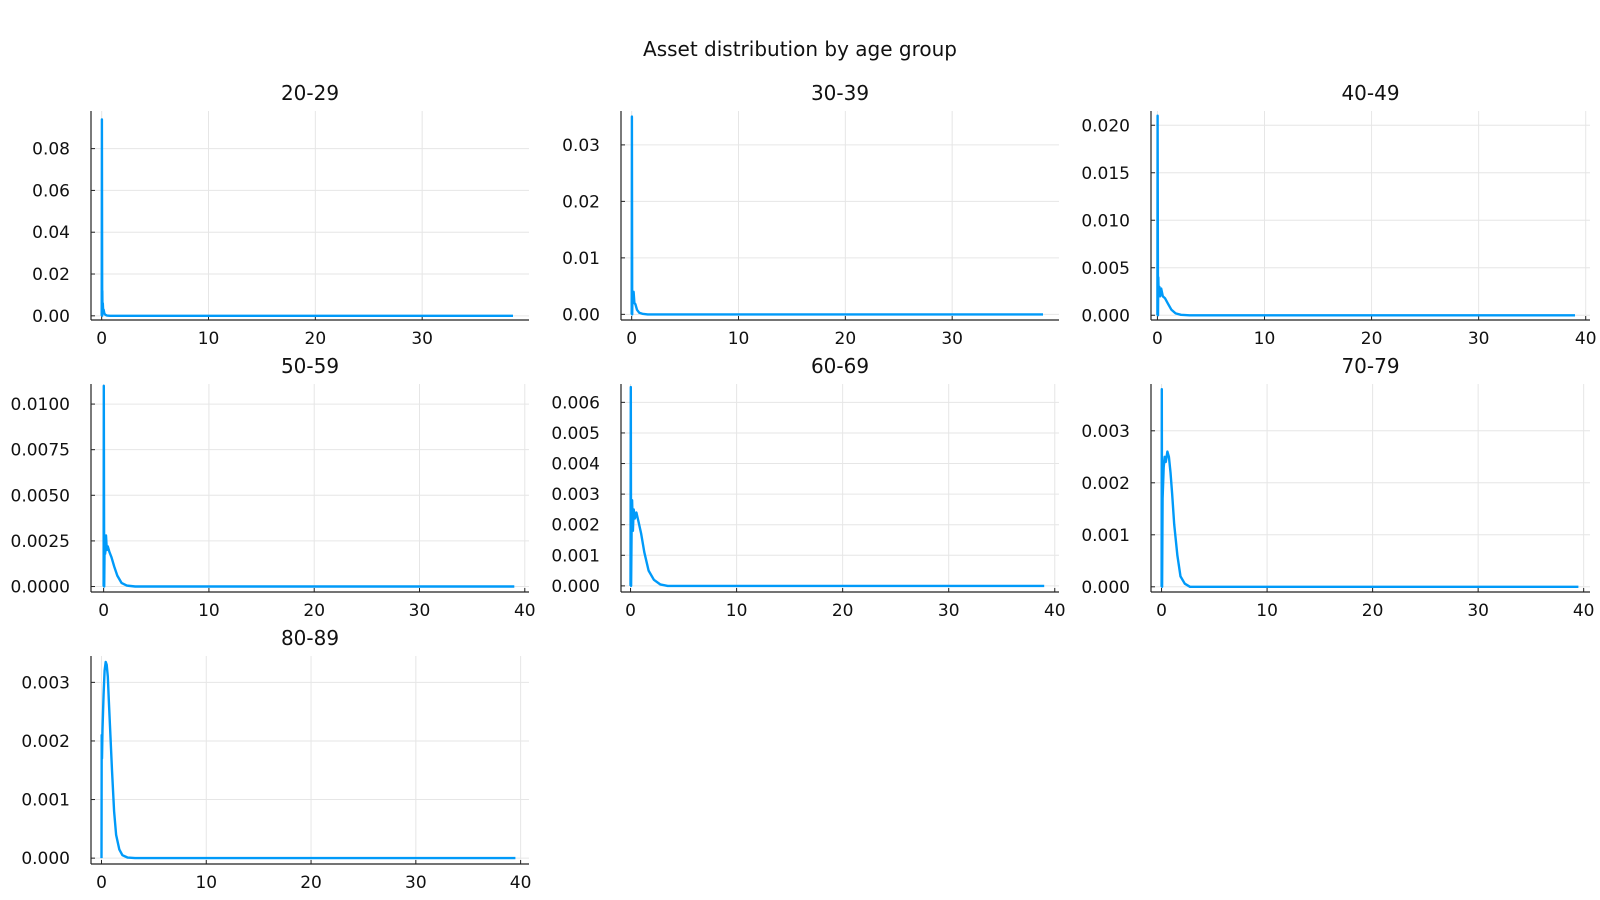  Describe the element at coordinates (800, 49) in the screenshot. I see `figure-title: Asset distribution by age group` at that location.